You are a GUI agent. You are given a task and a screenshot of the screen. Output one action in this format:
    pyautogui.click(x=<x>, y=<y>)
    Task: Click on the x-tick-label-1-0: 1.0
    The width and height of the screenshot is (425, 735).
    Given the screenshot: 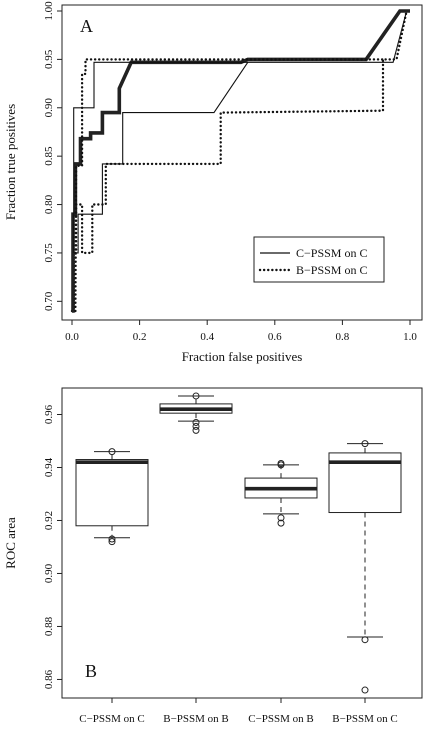 What is the action you would take?
    pyautogui.click(x=410, y=337)
    